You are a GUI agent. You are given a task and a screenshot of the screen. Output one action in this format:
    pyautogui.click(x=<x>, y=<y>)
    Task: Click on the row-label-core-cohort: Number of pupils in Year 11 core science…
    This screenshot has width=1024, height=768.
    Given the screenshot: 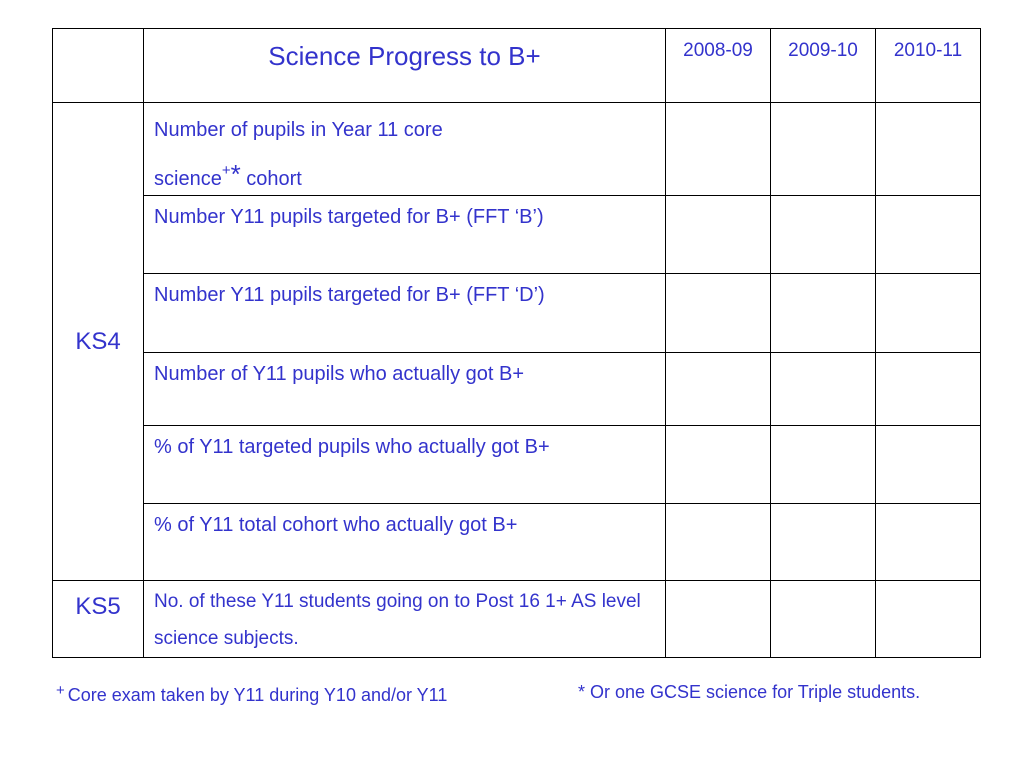 What is the action you would take?
    pyautogui.click(x=404, y=149)
    